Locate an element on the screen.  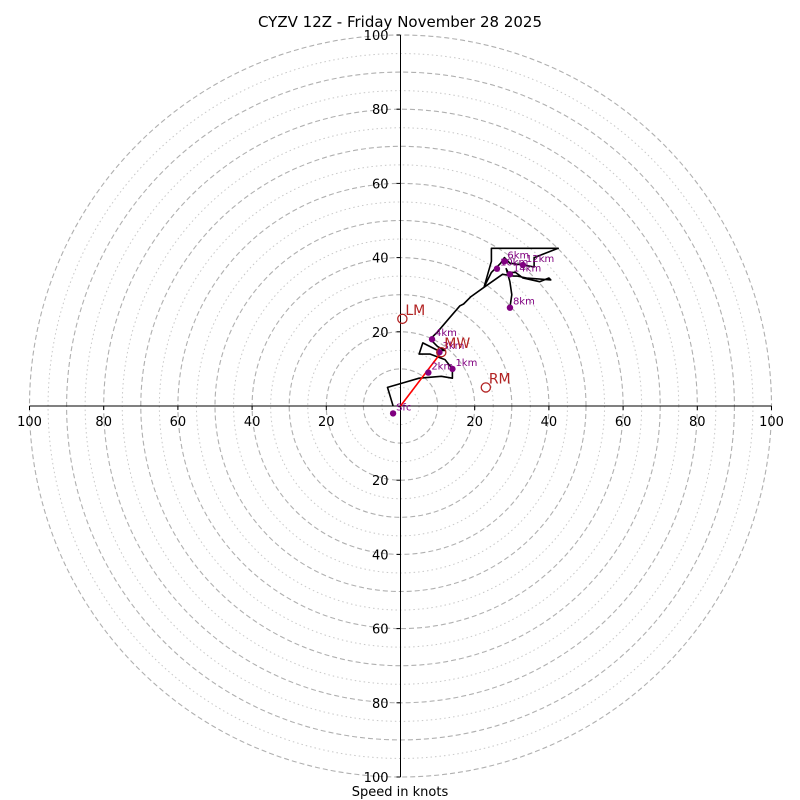
hodograph-line is located at coordinates (473, 327).